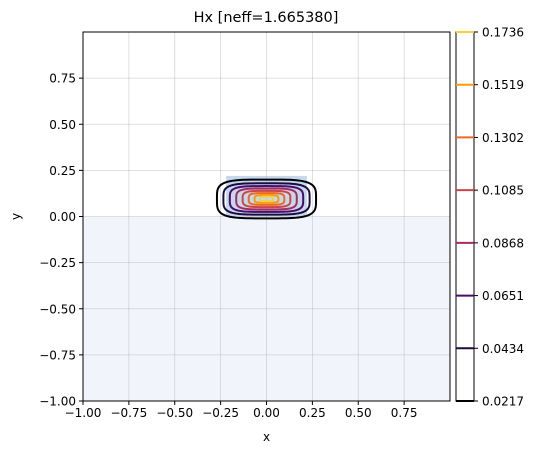 The height and width of the screenshot is (455, 542). Describe the element at coordinates (62, 79) in the screenshot. I see `y-tick-label: 0.75` at that location.